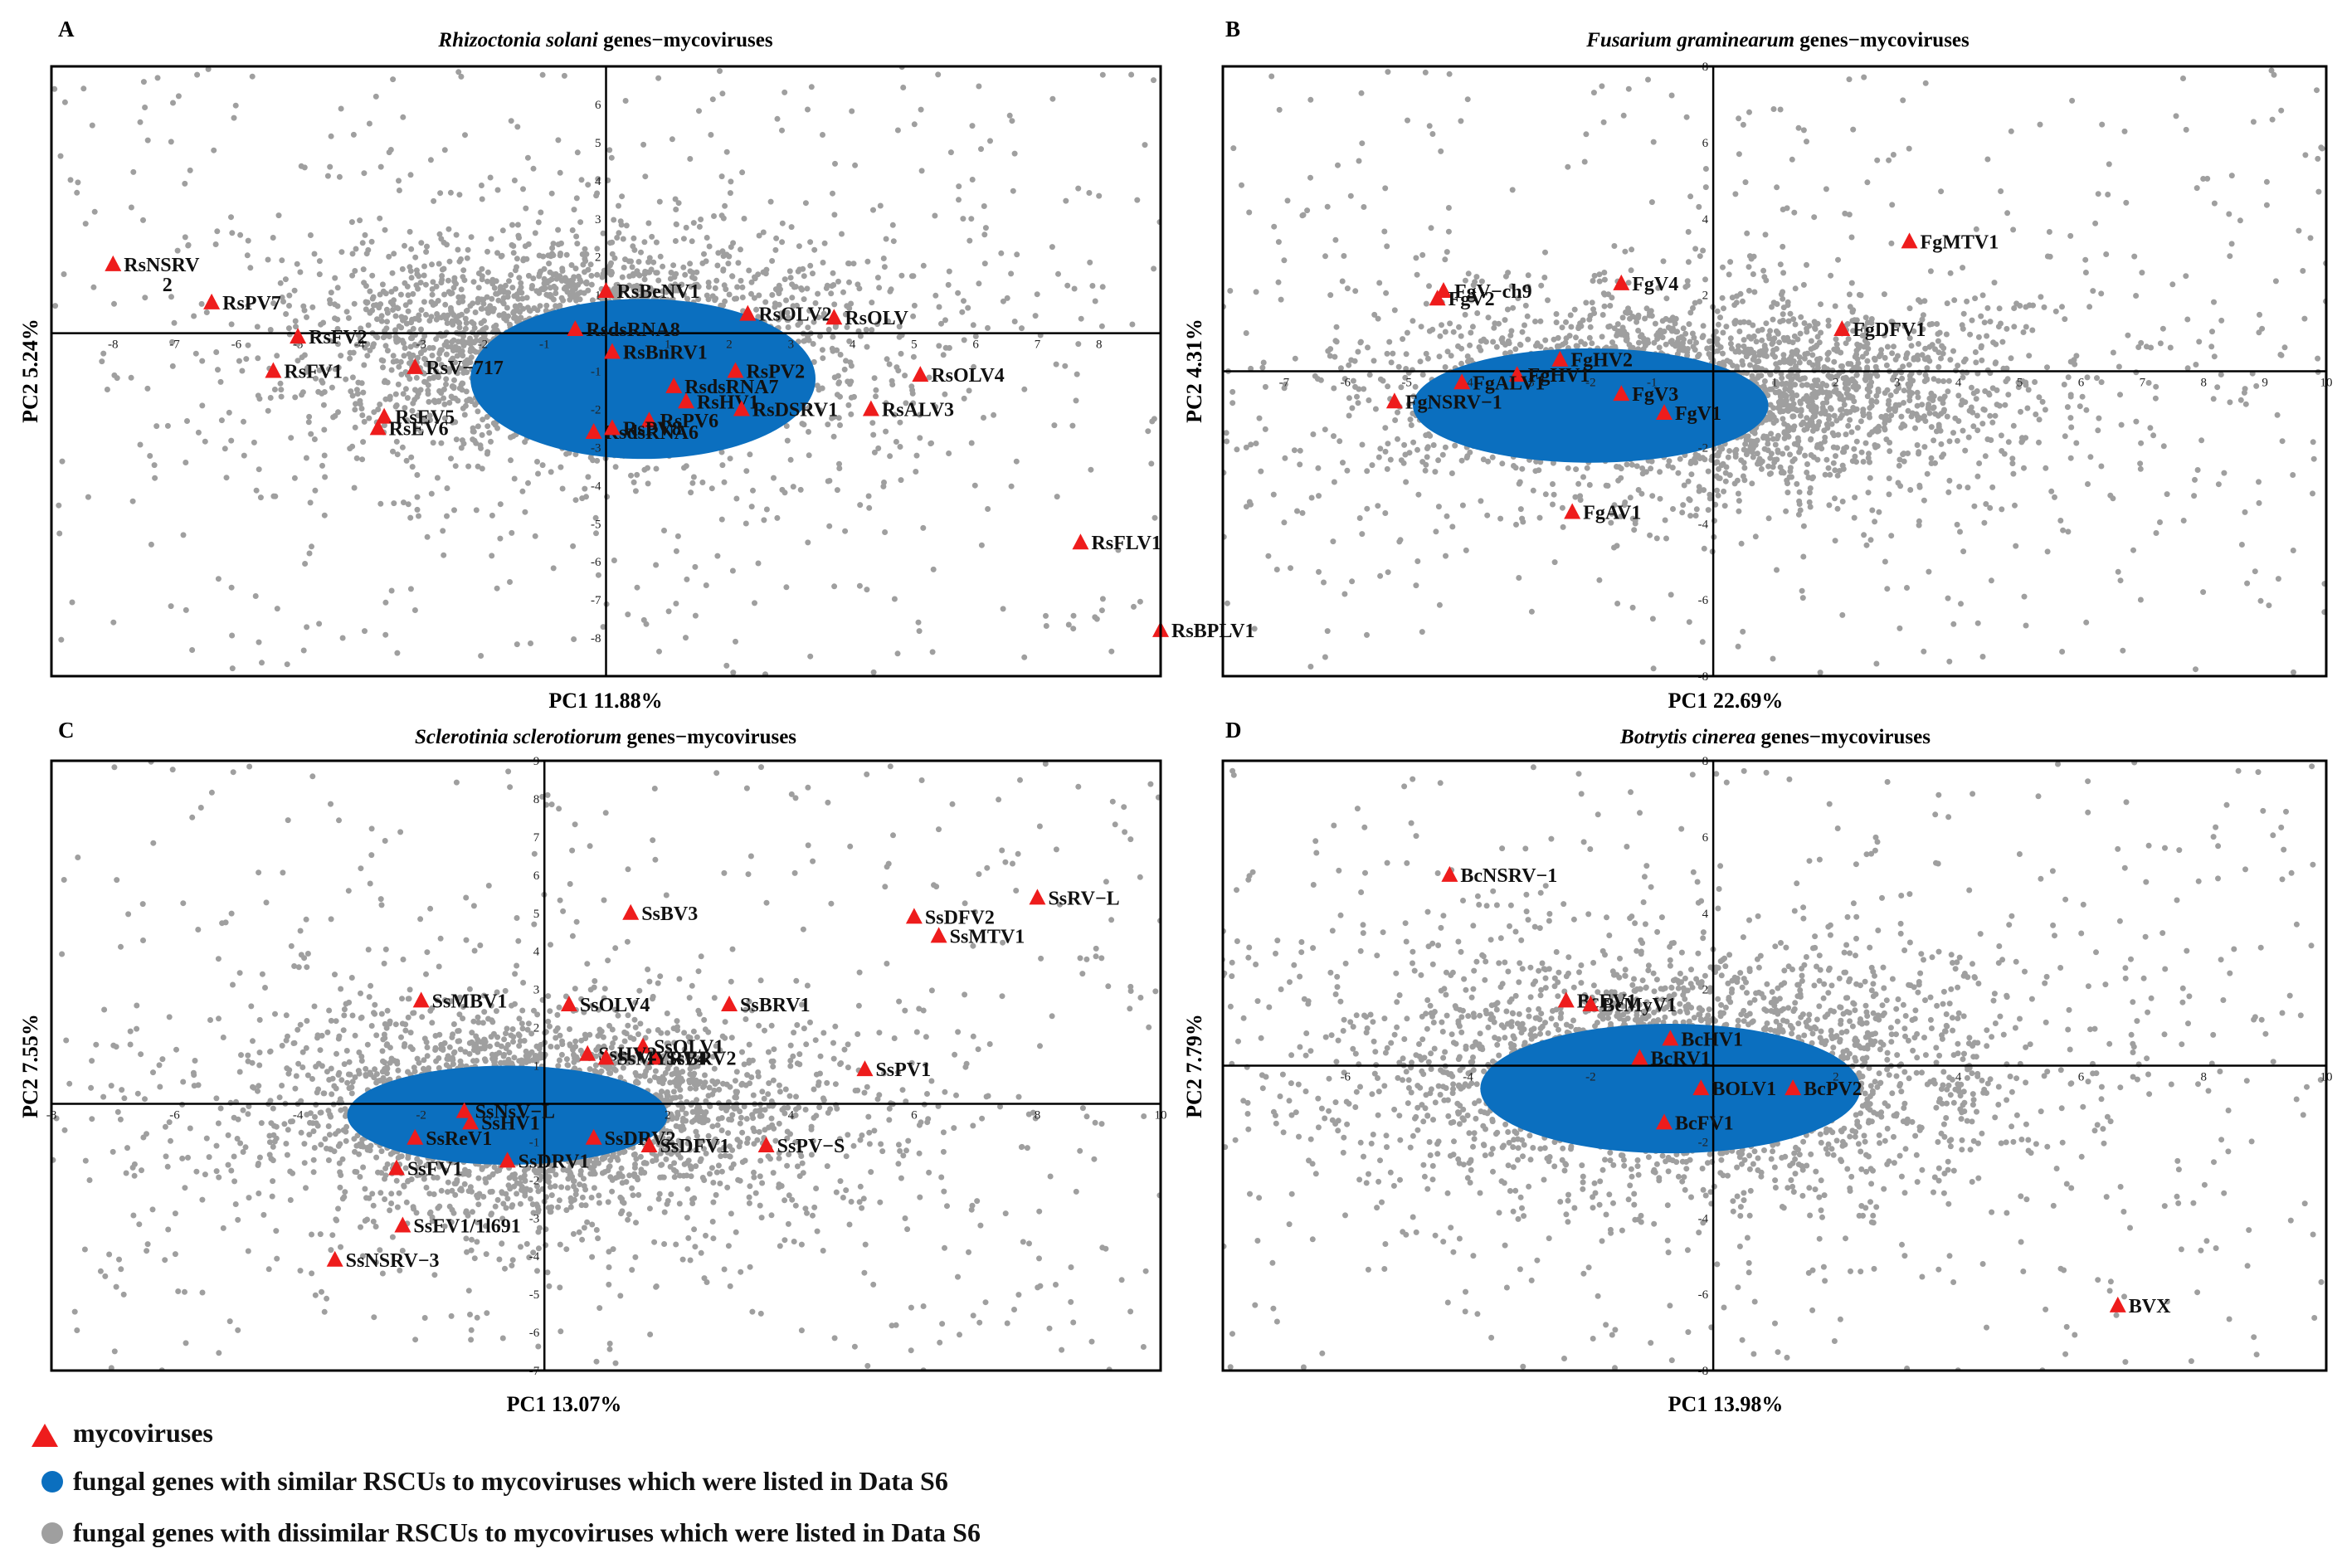 The image size is (2342, 1568). Describe the element at coordinates (1468, 1077) in the screenshot. I see `x-tick-label-d: -4` at that location.